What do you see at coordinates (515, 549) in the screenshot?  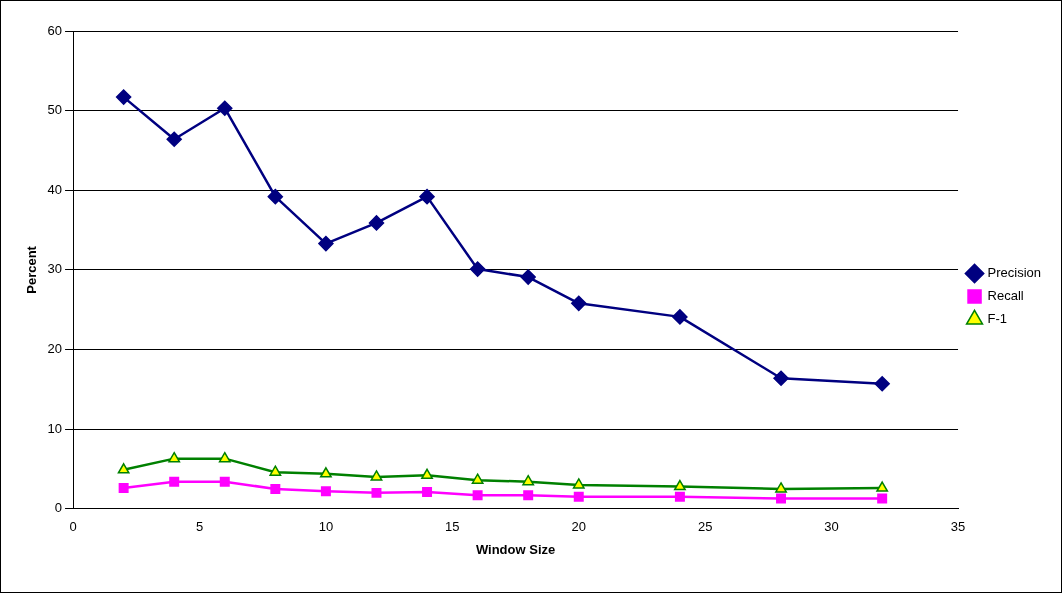 I see `x-axis-title: Window Size` at bounding box center [515, 549].